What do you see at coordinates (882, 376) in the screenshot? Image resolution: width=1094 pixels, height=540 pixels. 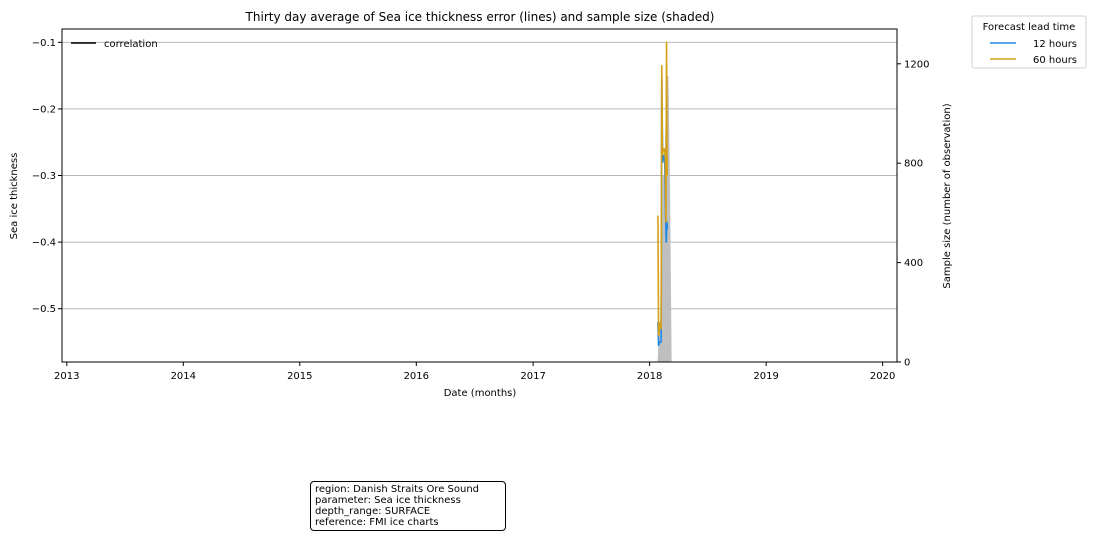 I see `x-tick-label: 2020` at bounding box center [882, 376].